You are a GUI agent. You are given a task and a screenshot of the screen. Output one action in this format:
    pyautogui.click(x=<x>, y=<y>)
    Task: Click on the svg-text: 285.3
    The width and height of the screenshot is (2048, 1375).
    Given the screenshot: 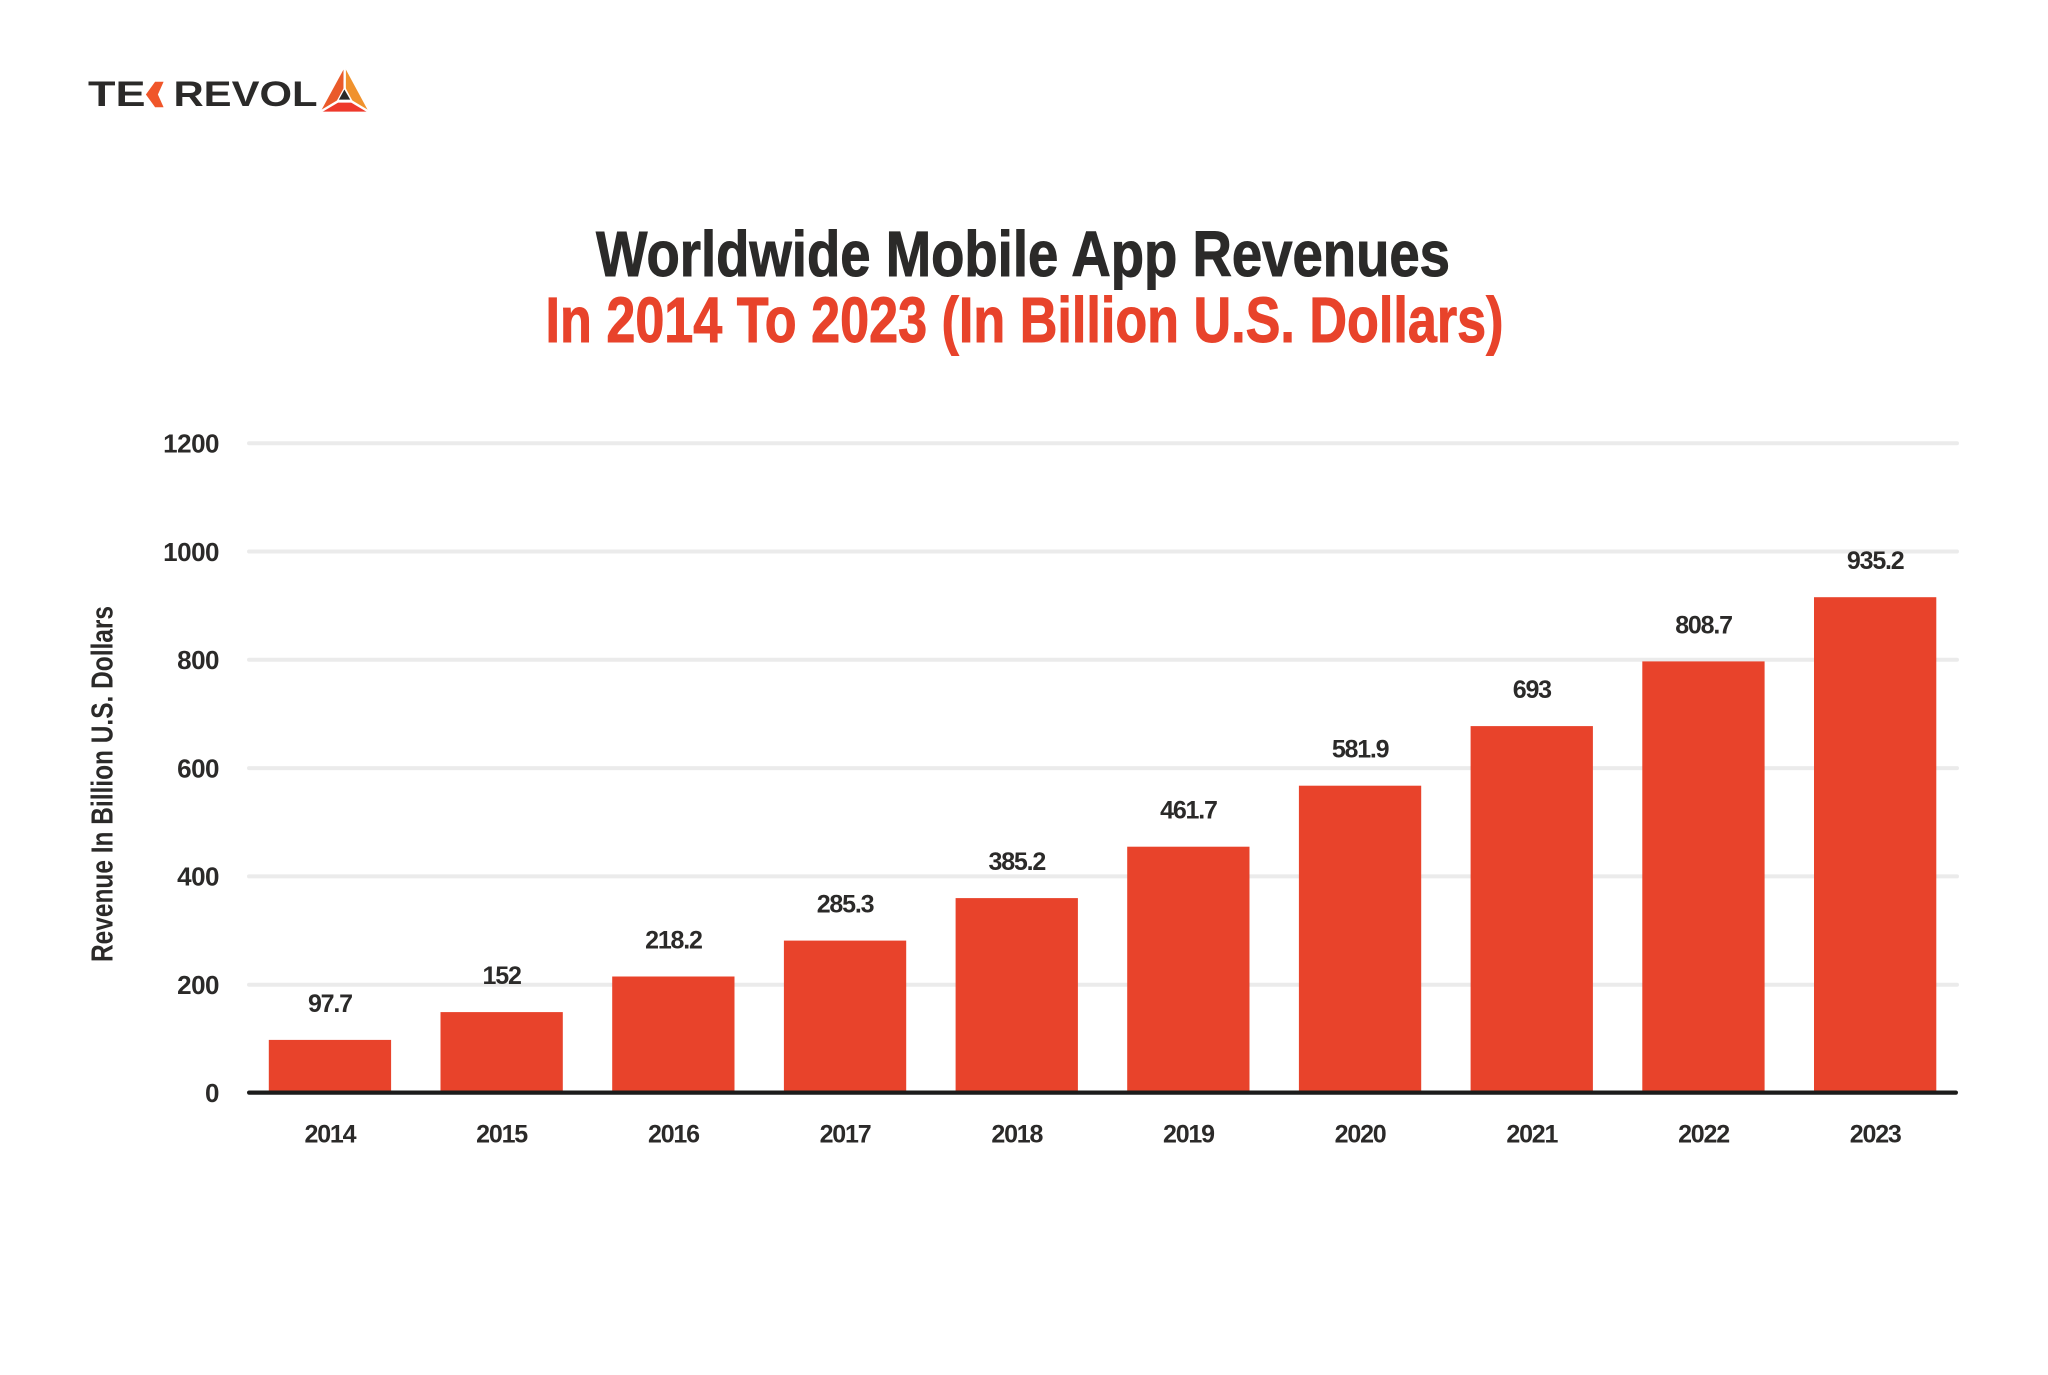 What is the action you would take?
    pyautogui.click(x=845, y=905)
    